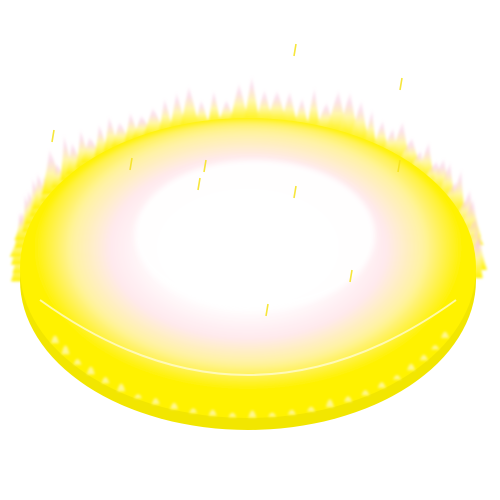 Image resolution: width=500 pixels, height=500 pixels. I want to click on flame-tips-front, so click(250, 374).